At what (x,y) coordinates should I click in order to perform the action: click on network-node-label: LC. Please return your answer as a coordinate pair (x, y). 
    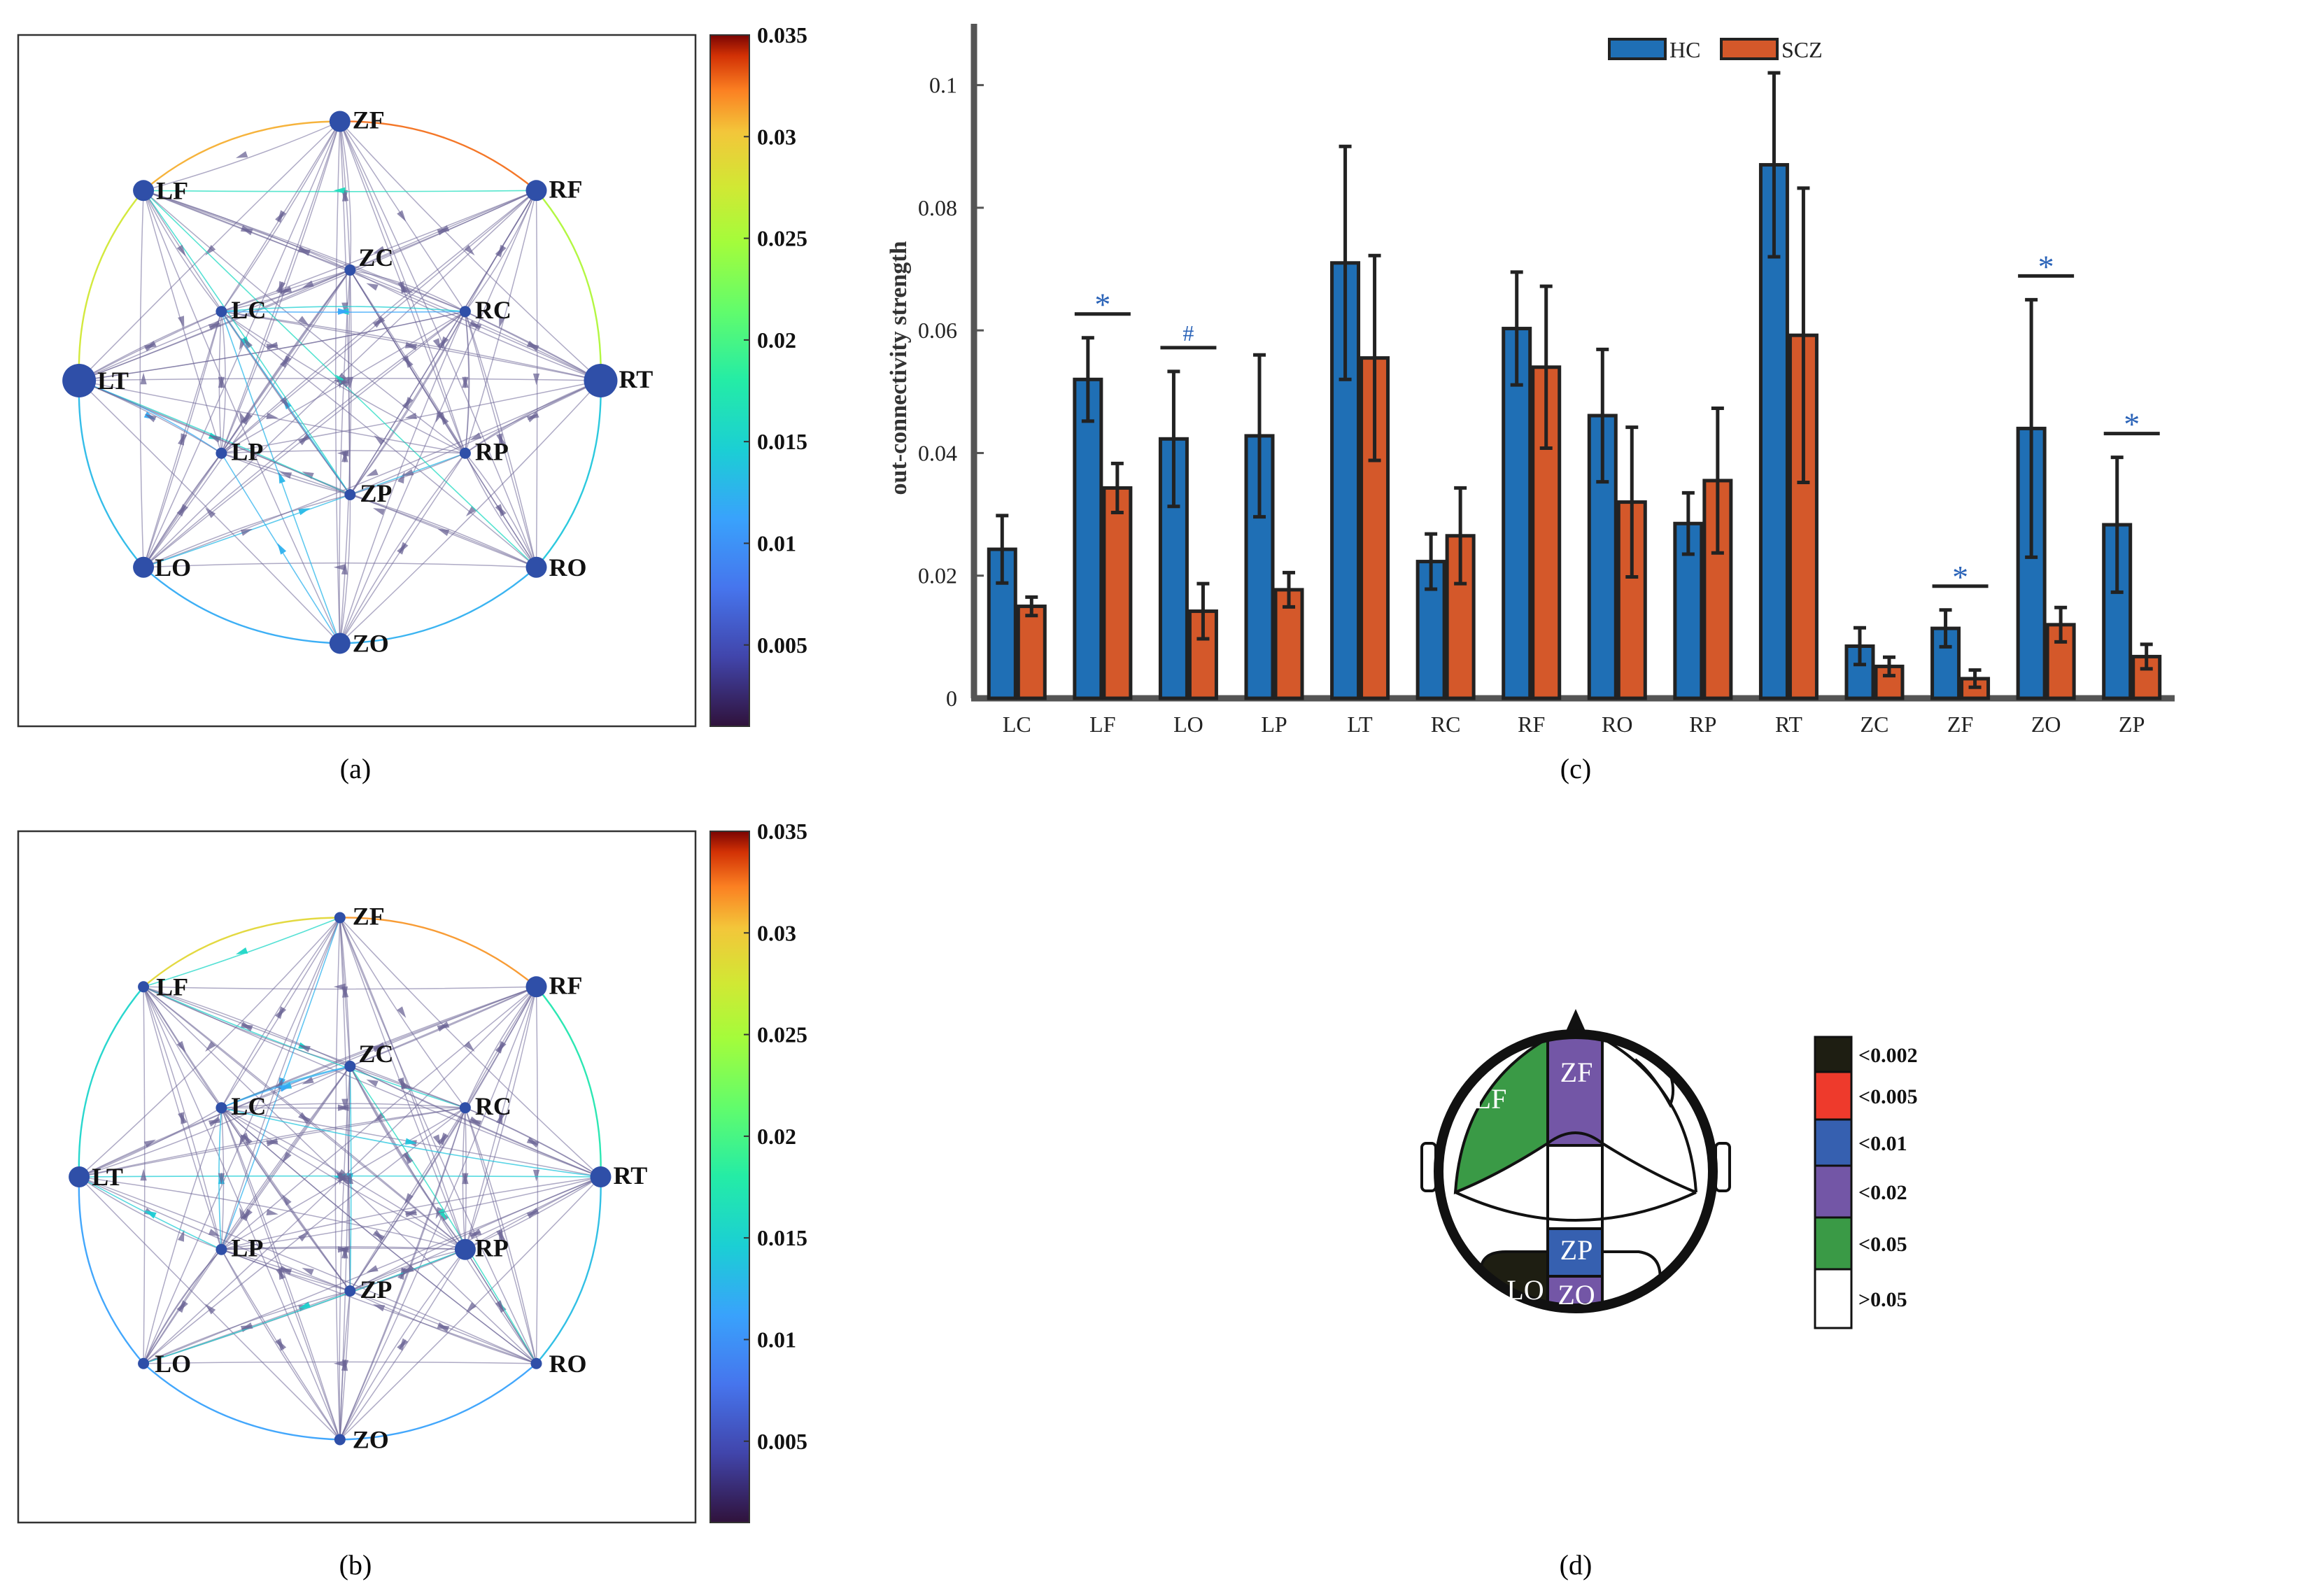
    Looking at the image, I should click on (248, 1106).